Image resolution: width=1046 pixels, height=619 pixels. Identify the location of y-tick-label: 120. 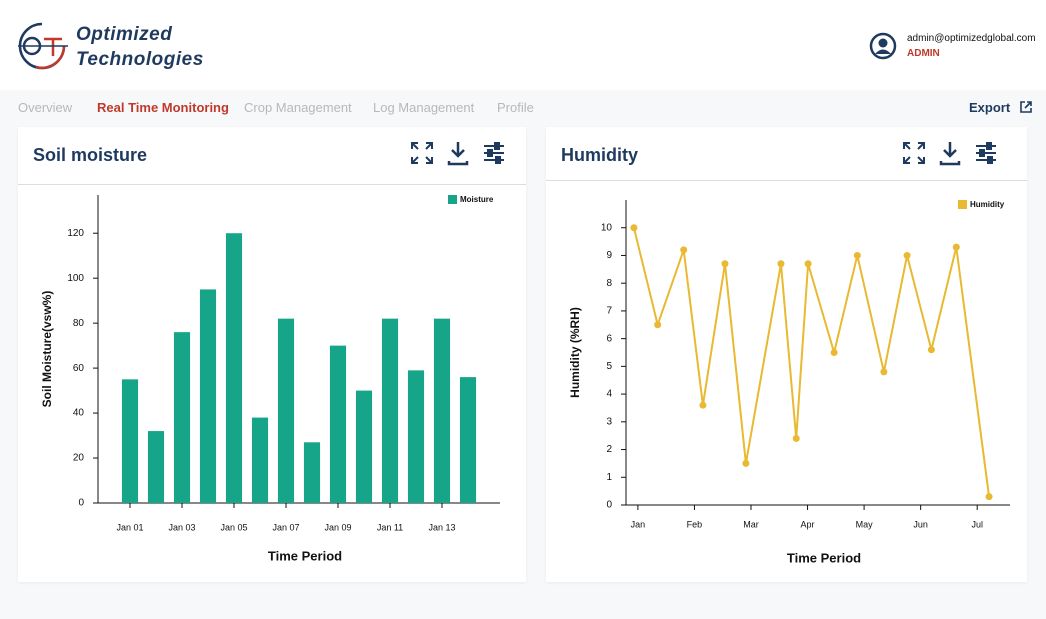
(75, 233).